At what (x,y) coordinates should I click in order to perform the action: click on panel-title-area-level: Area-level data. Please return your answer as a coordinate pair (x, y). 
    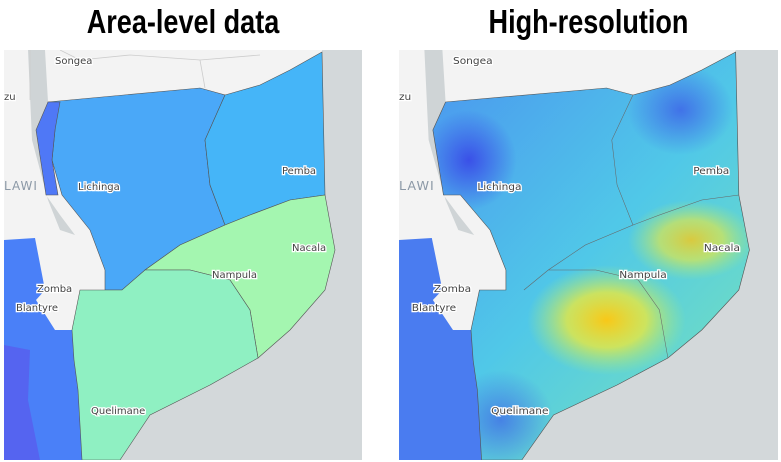
    Looking at the image, I should click on (183, 21).